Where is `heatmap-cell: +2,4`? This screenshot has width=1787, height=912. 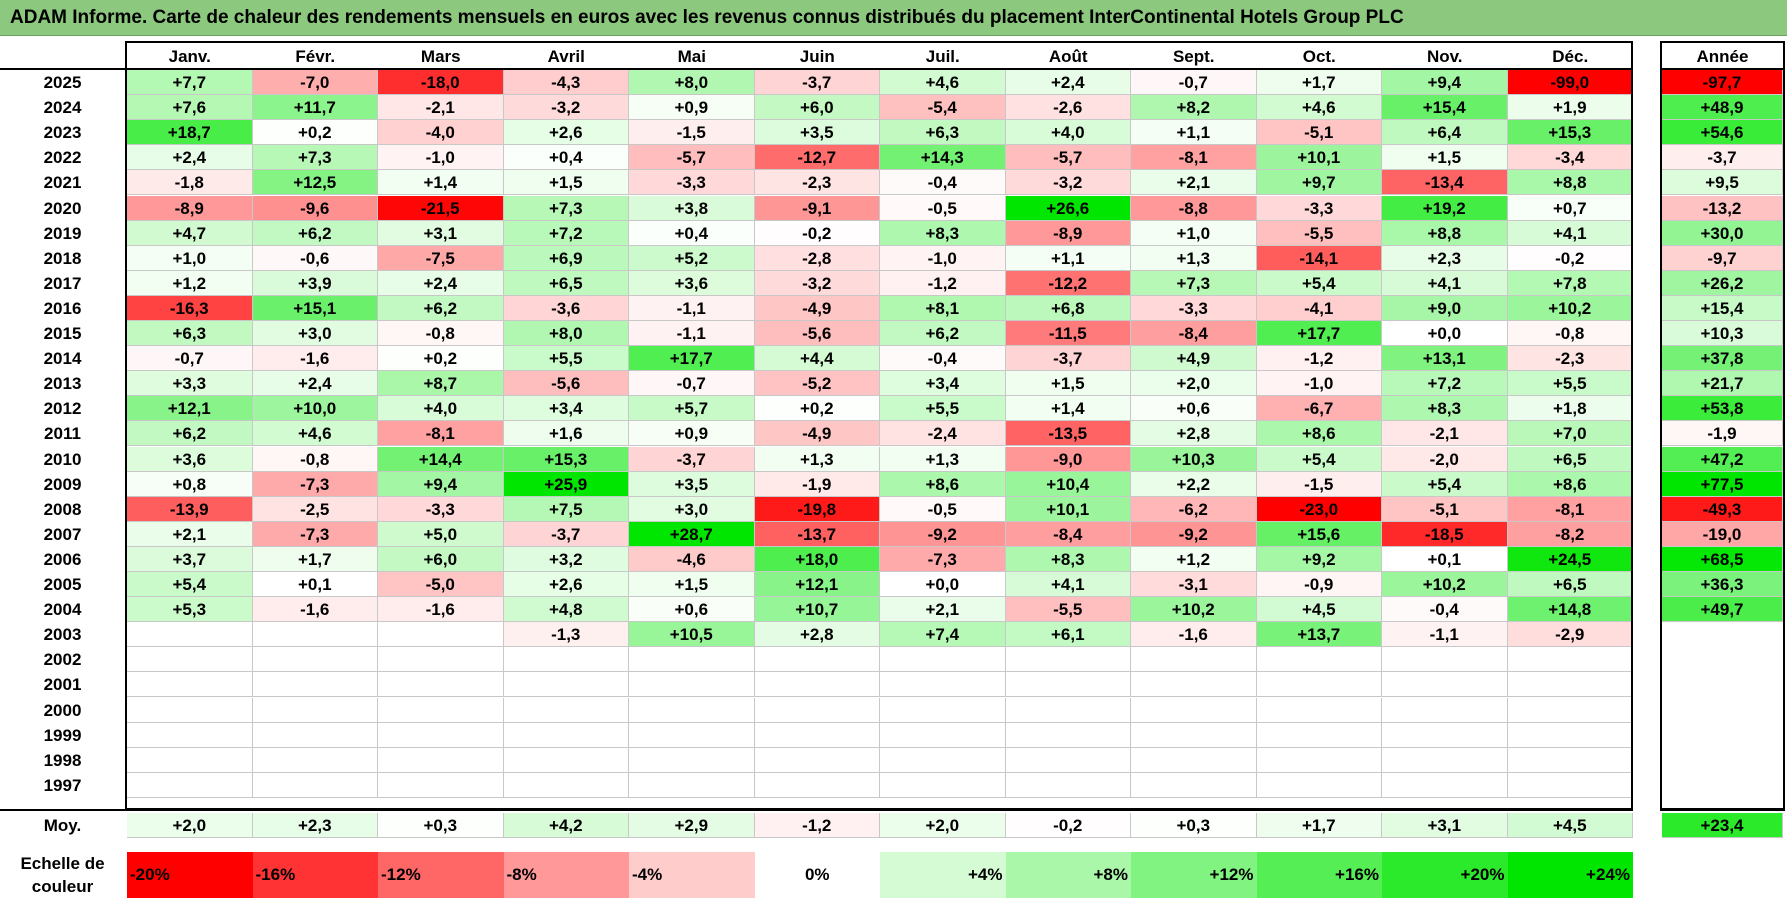 heatmap-cell: +2,4 is located at coordinates (190, 158).